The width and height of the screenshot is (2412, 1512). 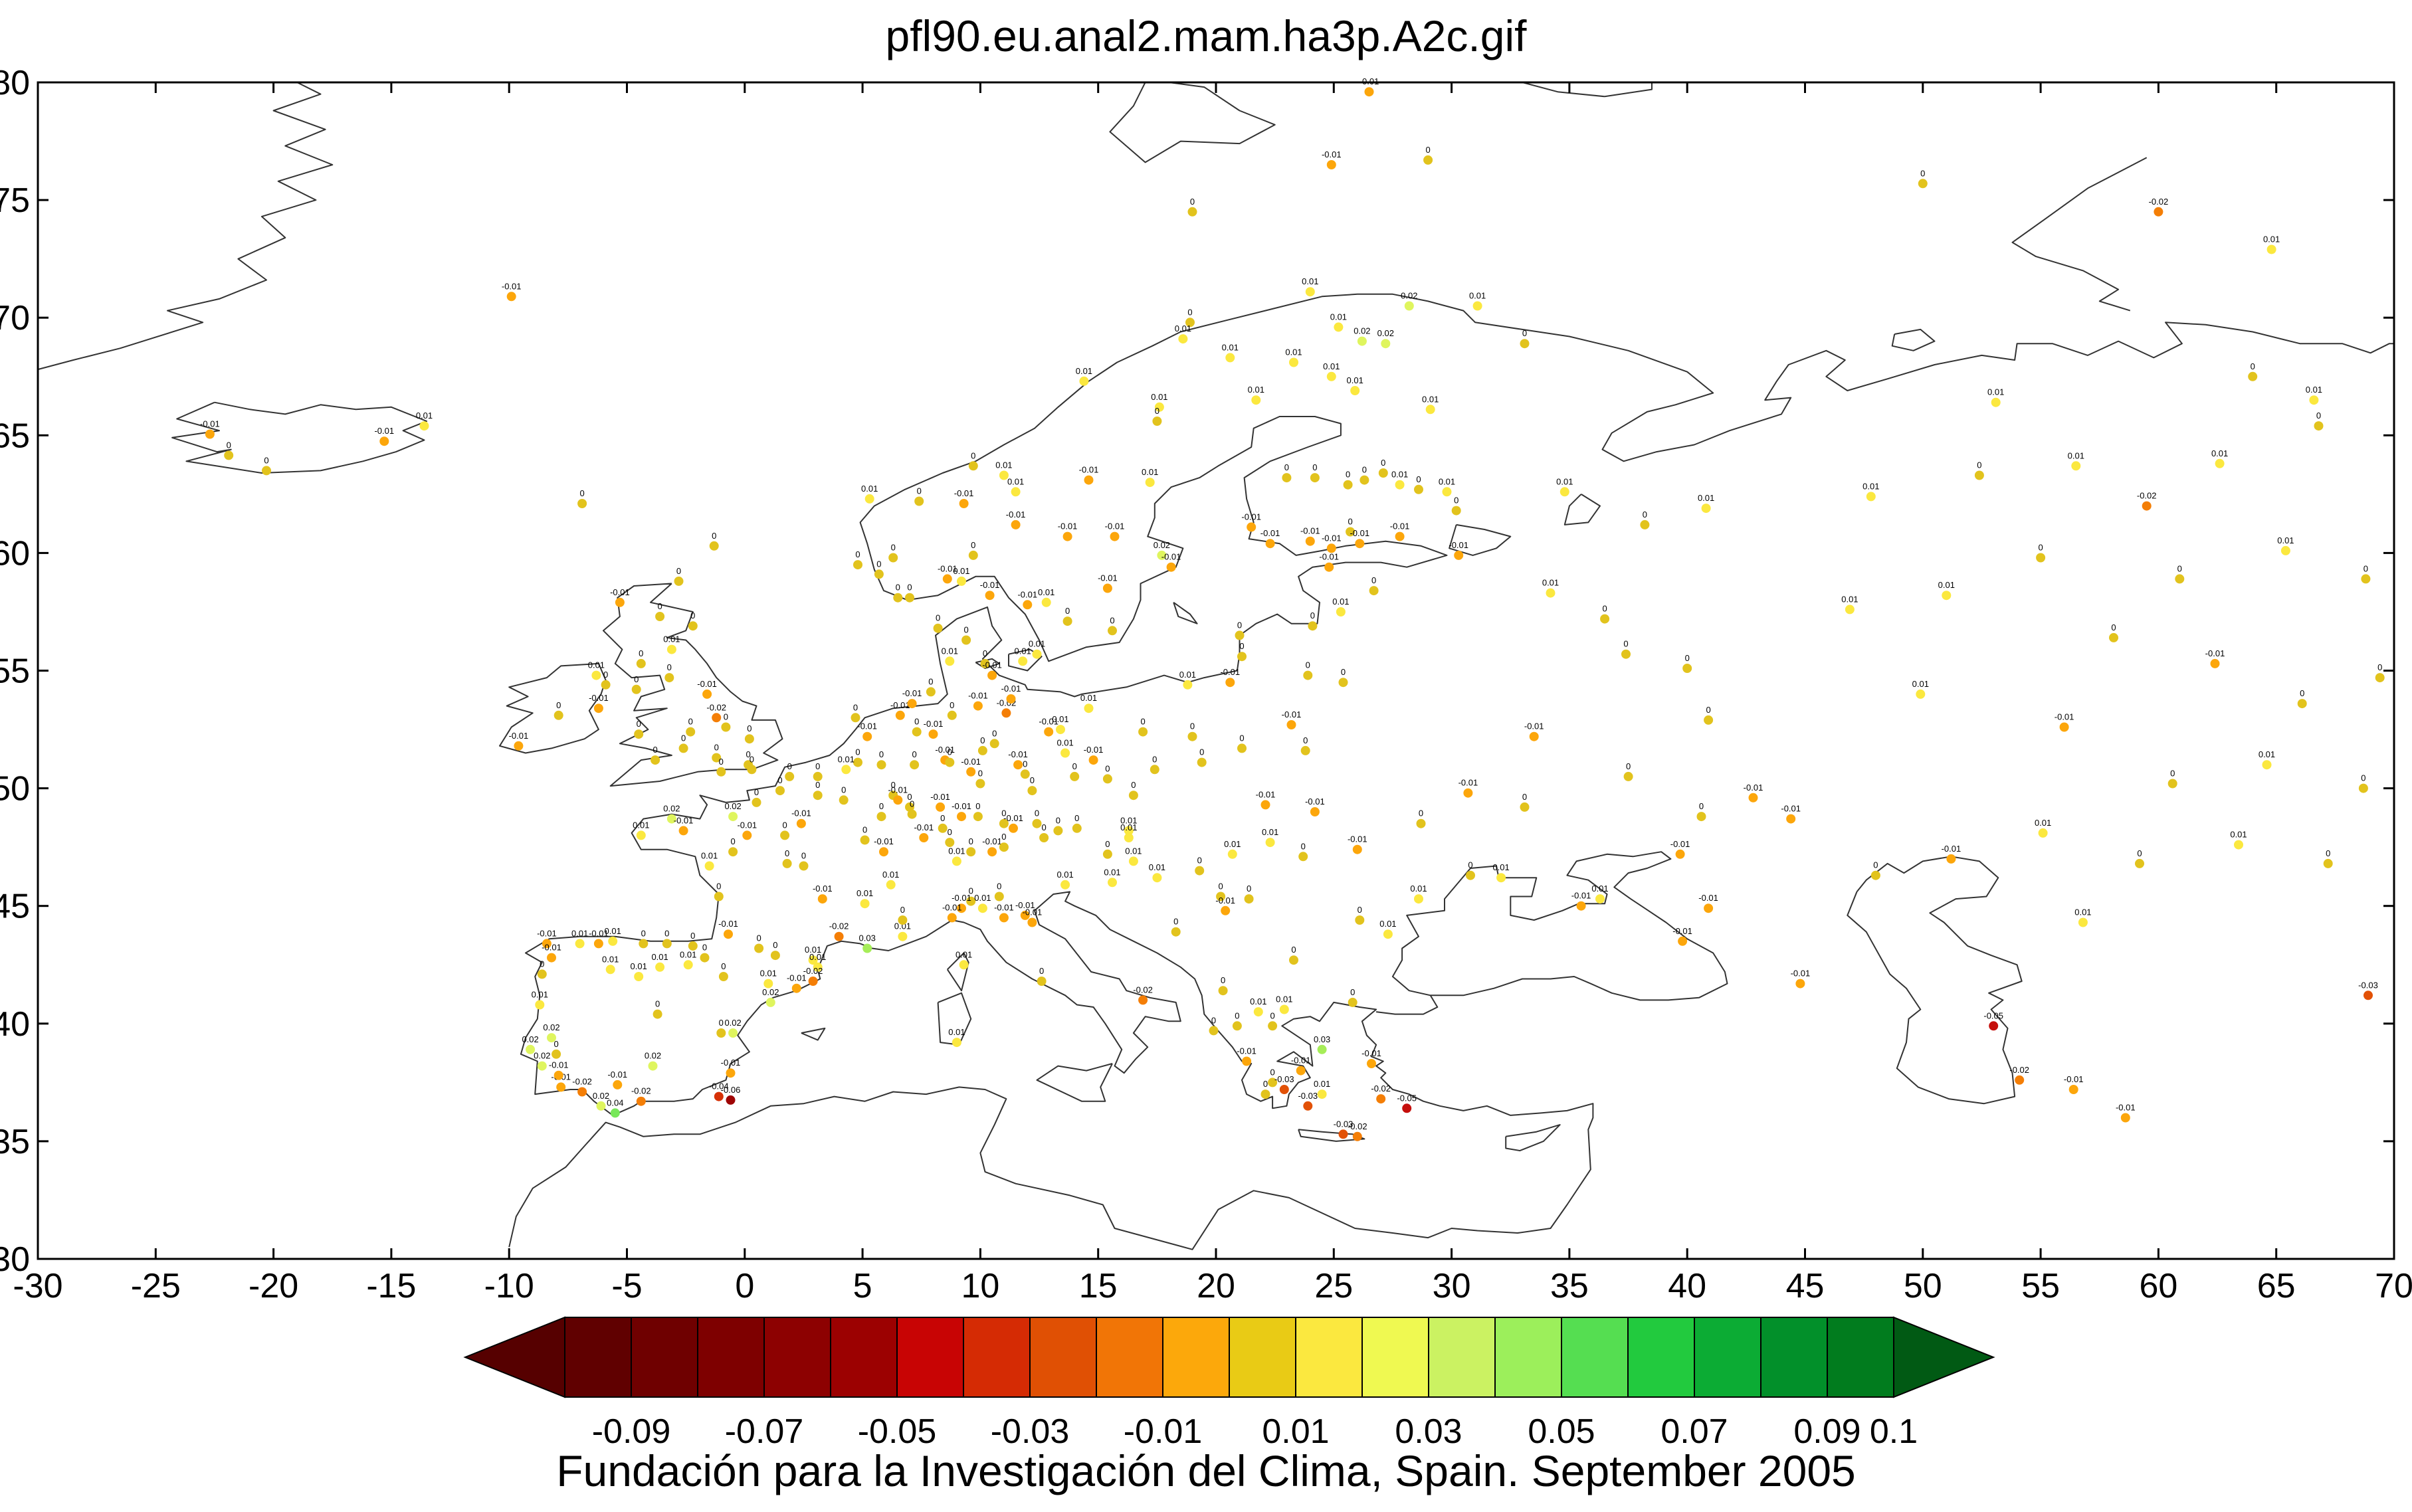 What do you see at coordinates (1993, 1015) in the screenshot?
I see `station-value-label: -0.05` at bounding box center [1993, 1015].